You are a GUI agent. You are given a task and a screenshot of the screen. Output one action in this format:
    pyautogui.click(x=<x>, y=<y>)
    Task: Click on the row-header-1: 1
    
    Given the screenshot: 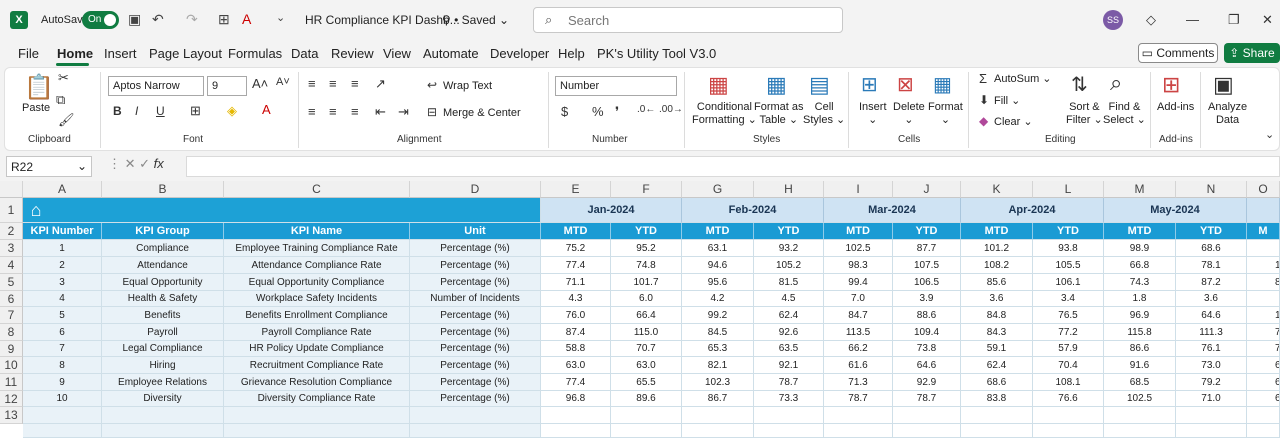 What is the action you would take?
    pyautogui.click(x=11, y=210)
    